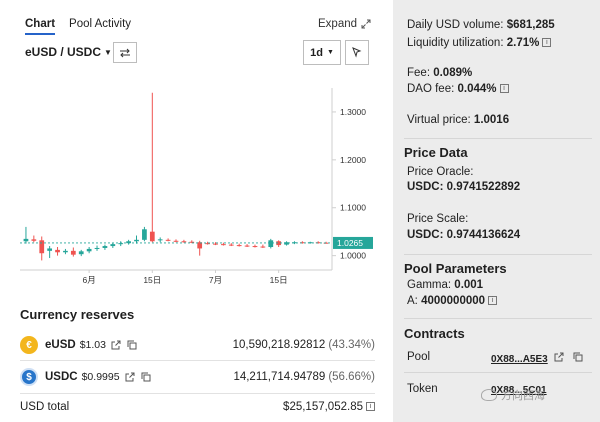  Describe the element at coordinates (489, 395) in the screenshot. I see `wechat-logo-icon` at that location.